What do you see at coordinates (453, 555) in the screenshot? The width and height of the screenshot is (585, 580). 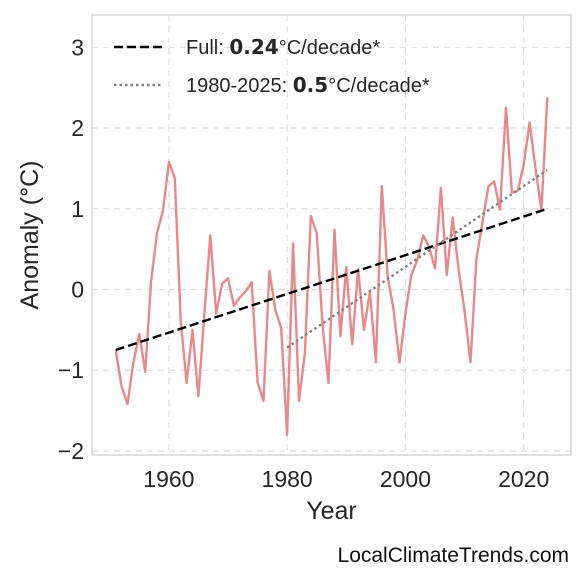 I see `site-credit: LocalClimateTrends.com` at bounding box center [453, 555].